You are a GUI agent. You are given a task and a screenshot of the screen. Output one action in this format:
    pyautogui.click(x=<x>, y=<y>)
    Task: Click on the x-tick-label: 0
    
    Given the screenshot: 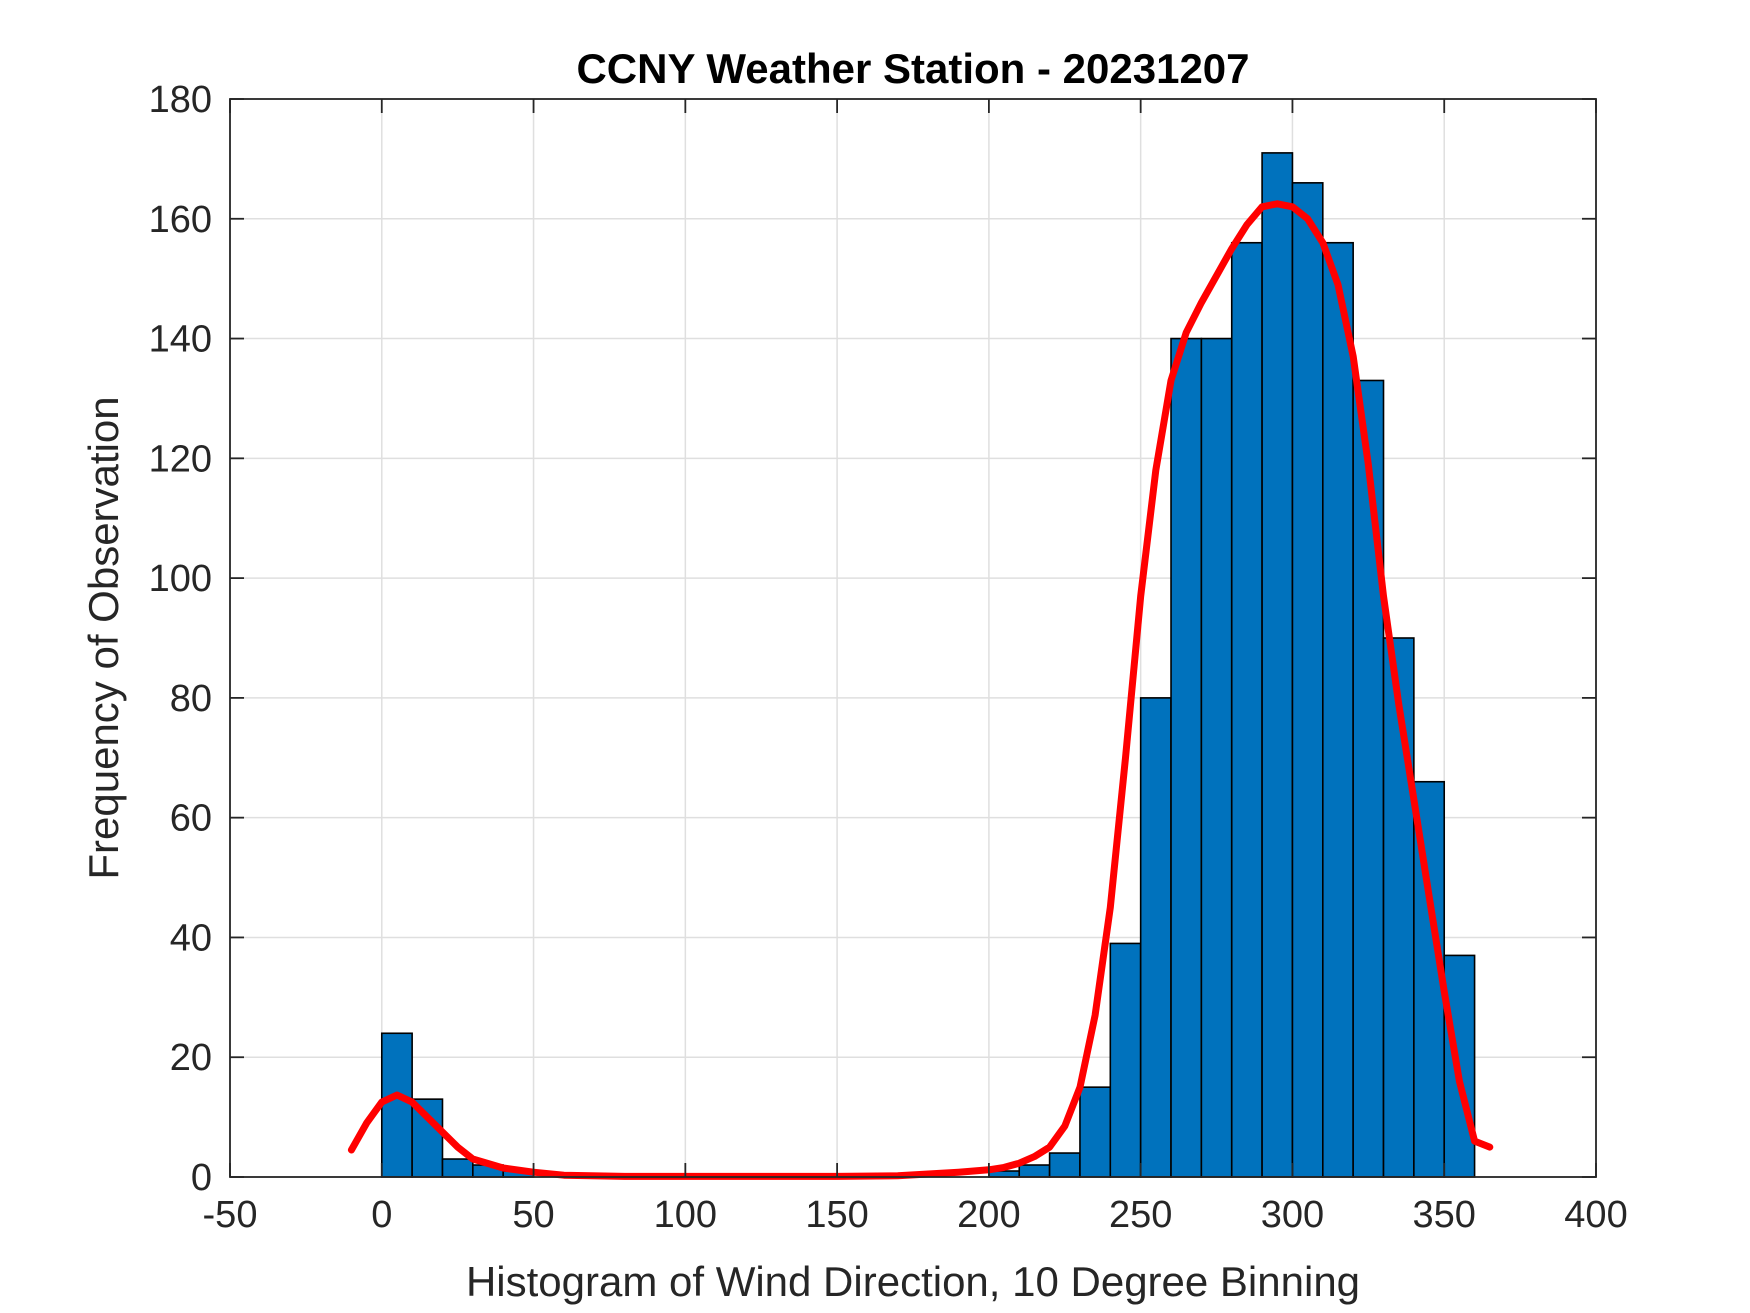 What is the action you would take?
    pyautogui.click(x=381, y=1215)
    